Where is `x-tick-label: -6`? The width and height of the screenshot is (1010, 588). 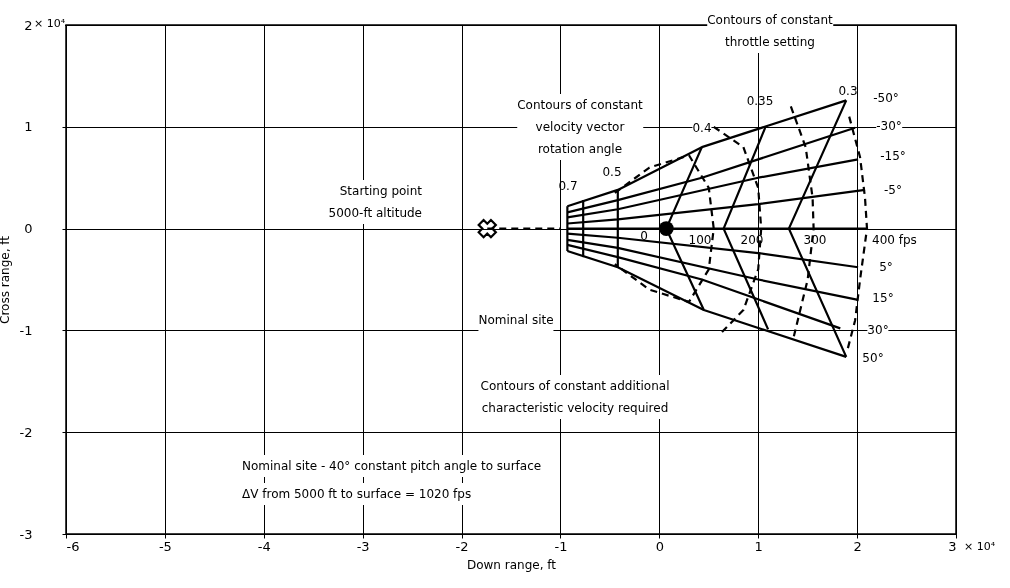
x-tick-label: -6 is located at coordinates (73, 546).